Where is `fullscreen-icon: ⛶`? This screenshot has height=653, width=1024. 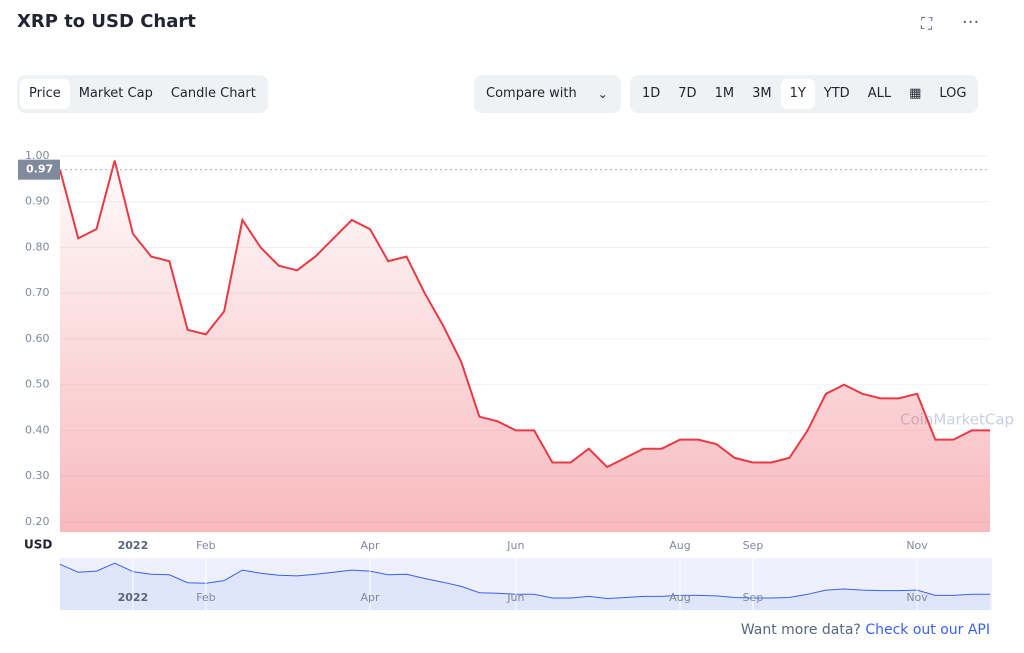
fullscreen-icon: ⛶ is located at coordinates (927, 23).